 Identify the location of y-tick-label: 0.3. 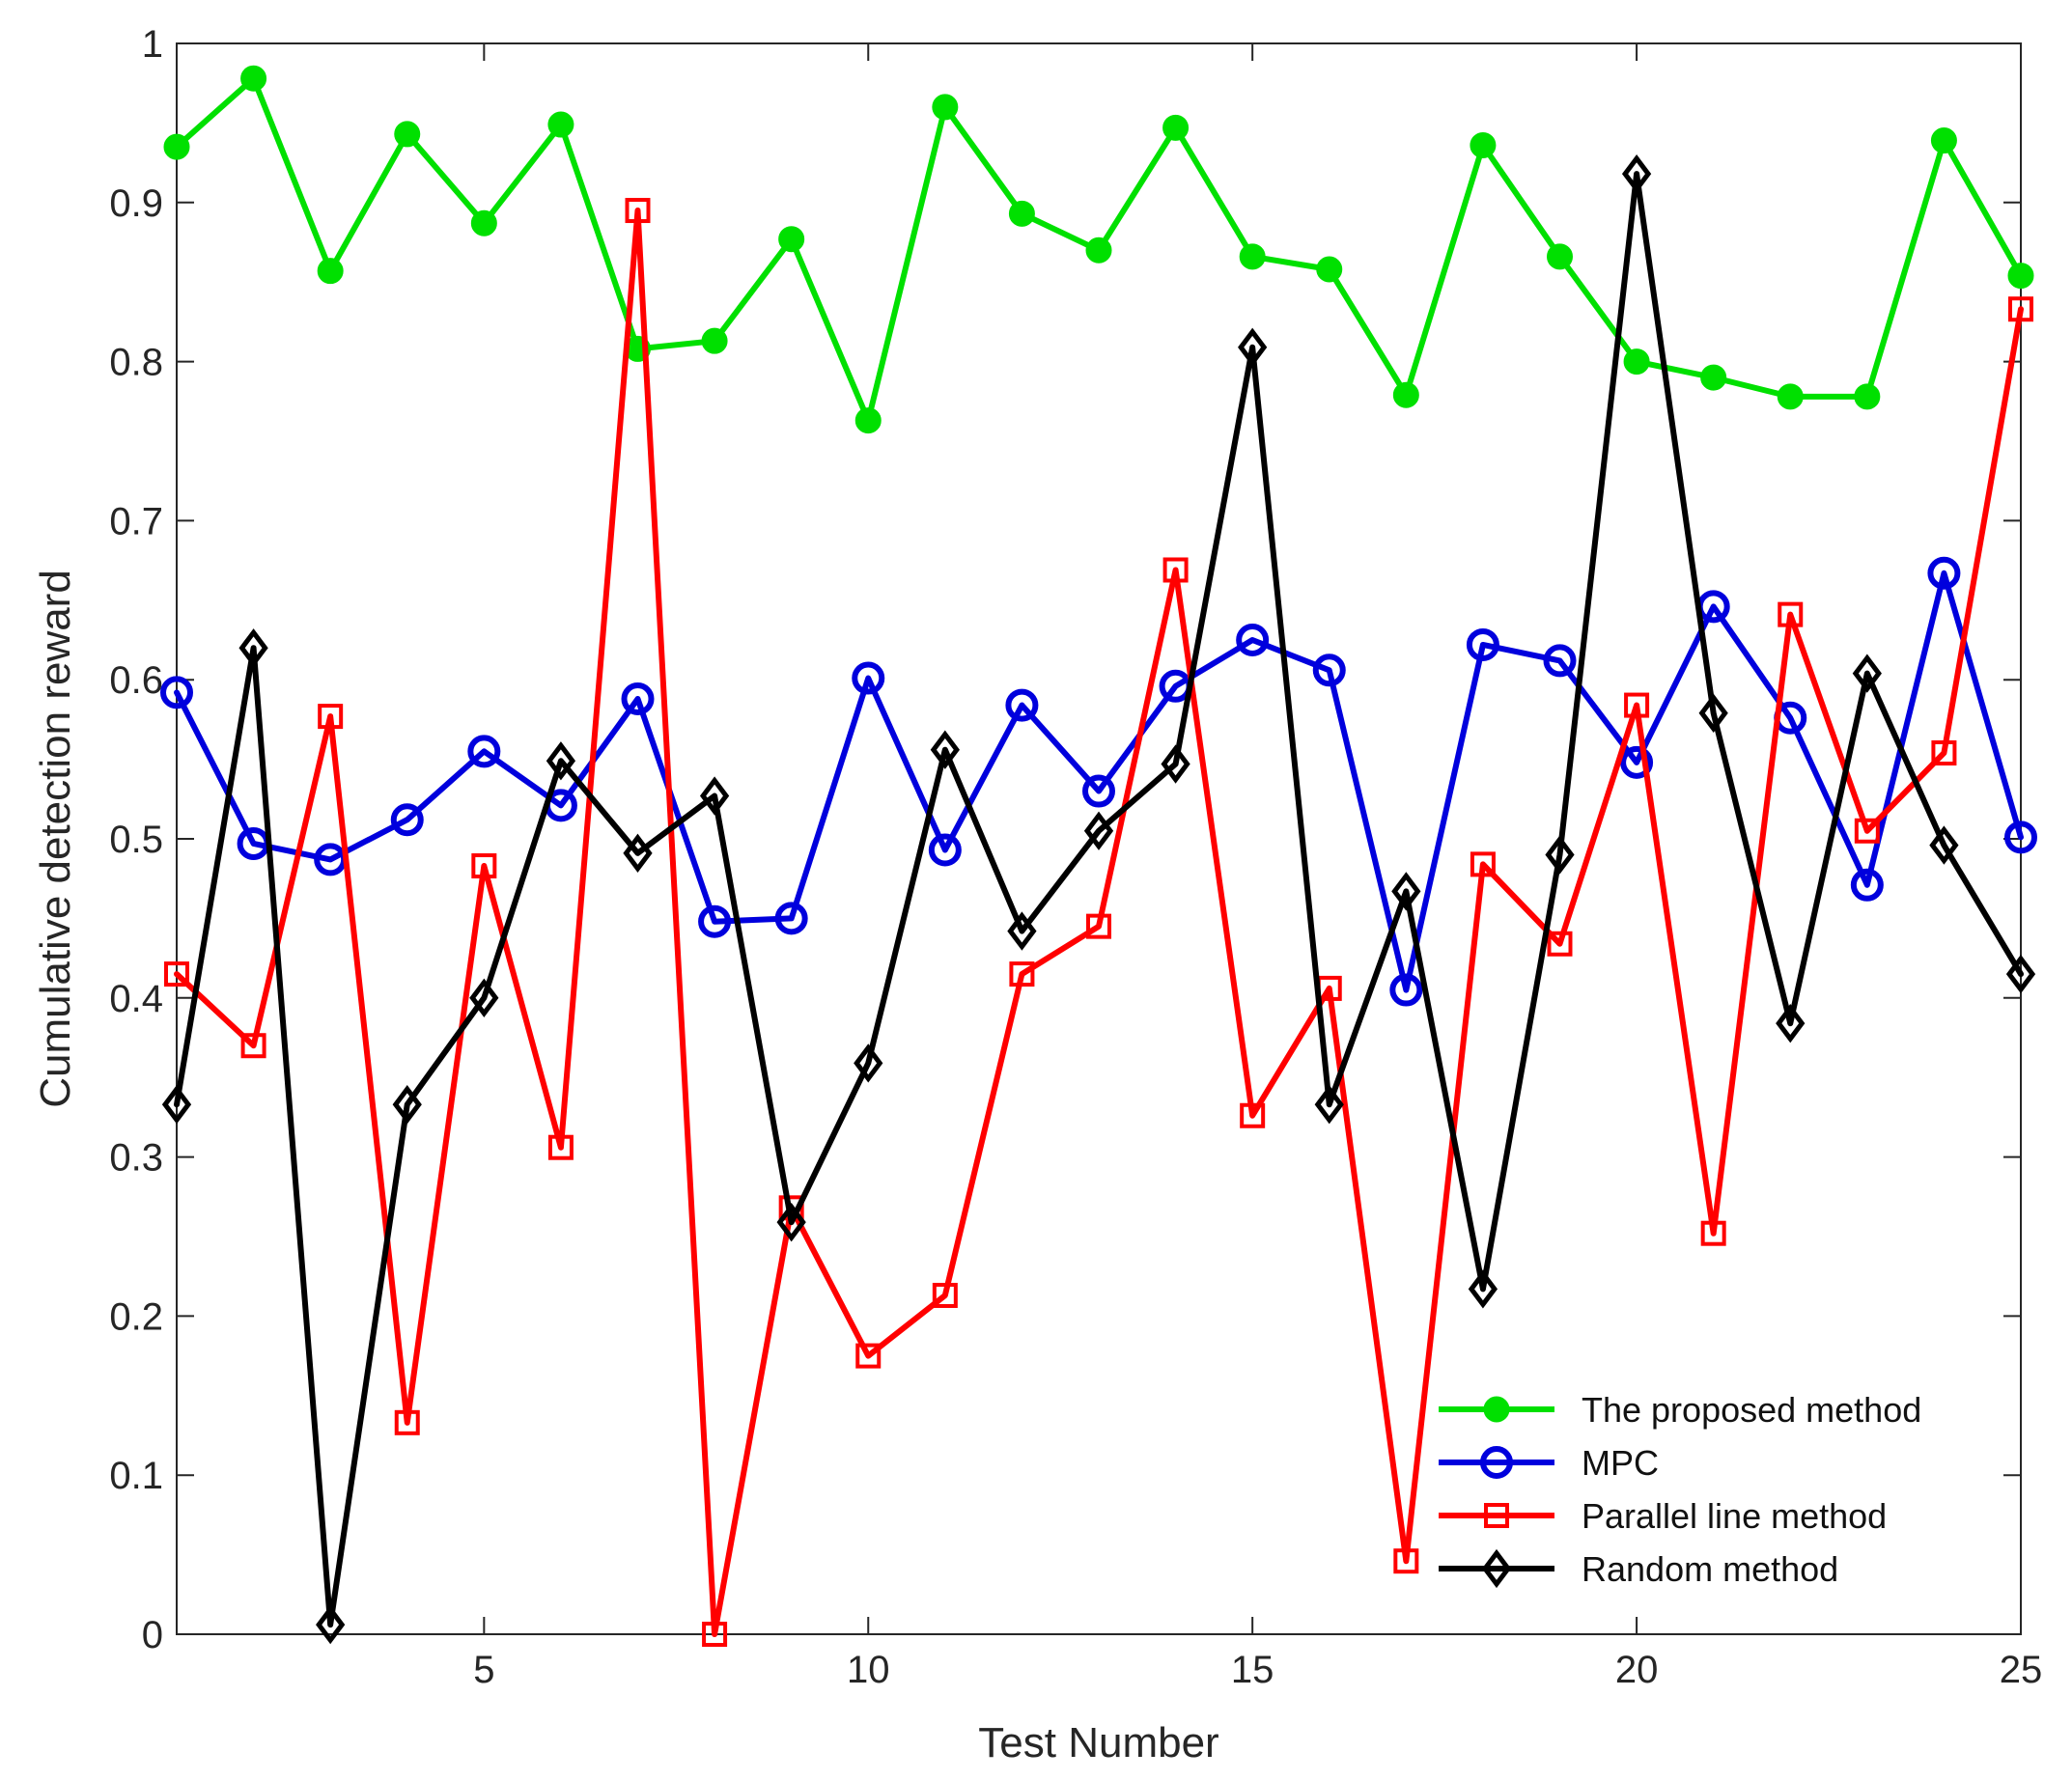
(136, 1158).